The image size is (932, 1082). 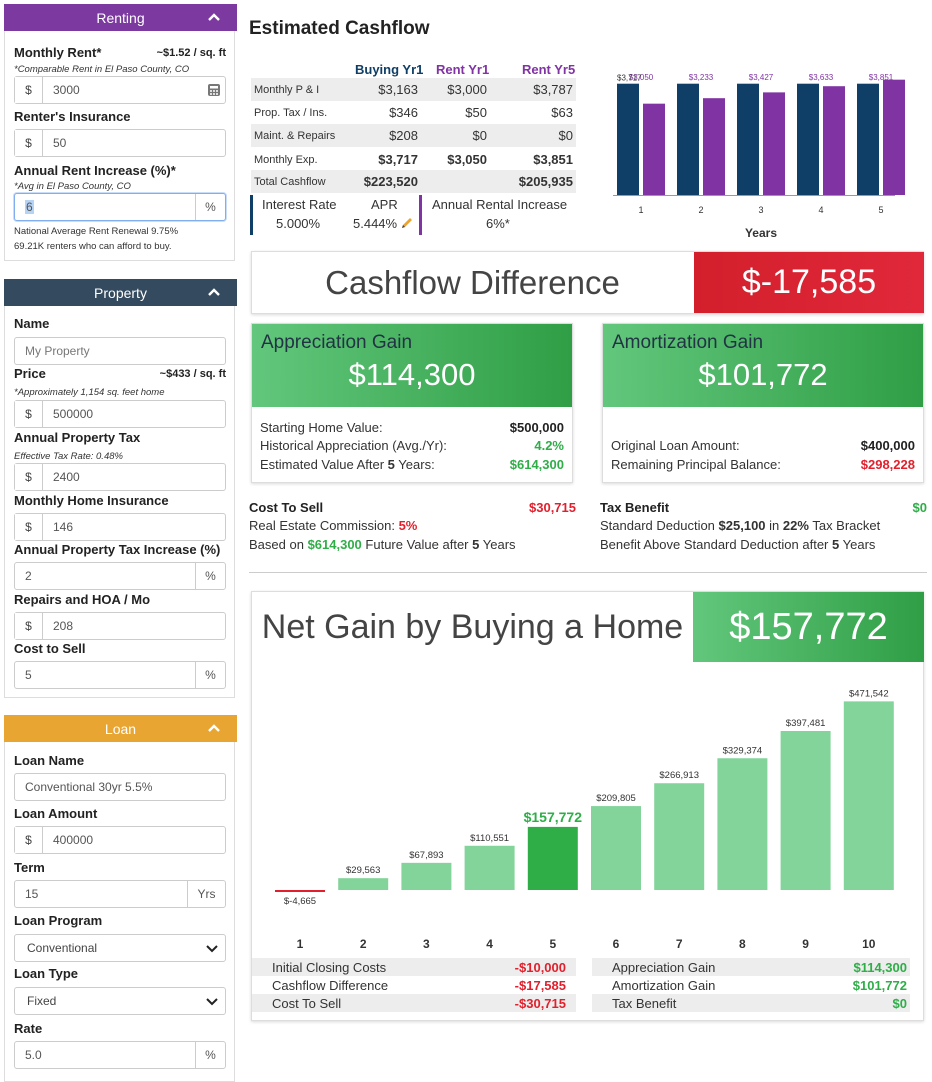 What do you see at coordinates (89, 392) in the screenshot?
I see `price-note: *Approximately 1,154 sq. feet home` at bounding box center [89, 392].